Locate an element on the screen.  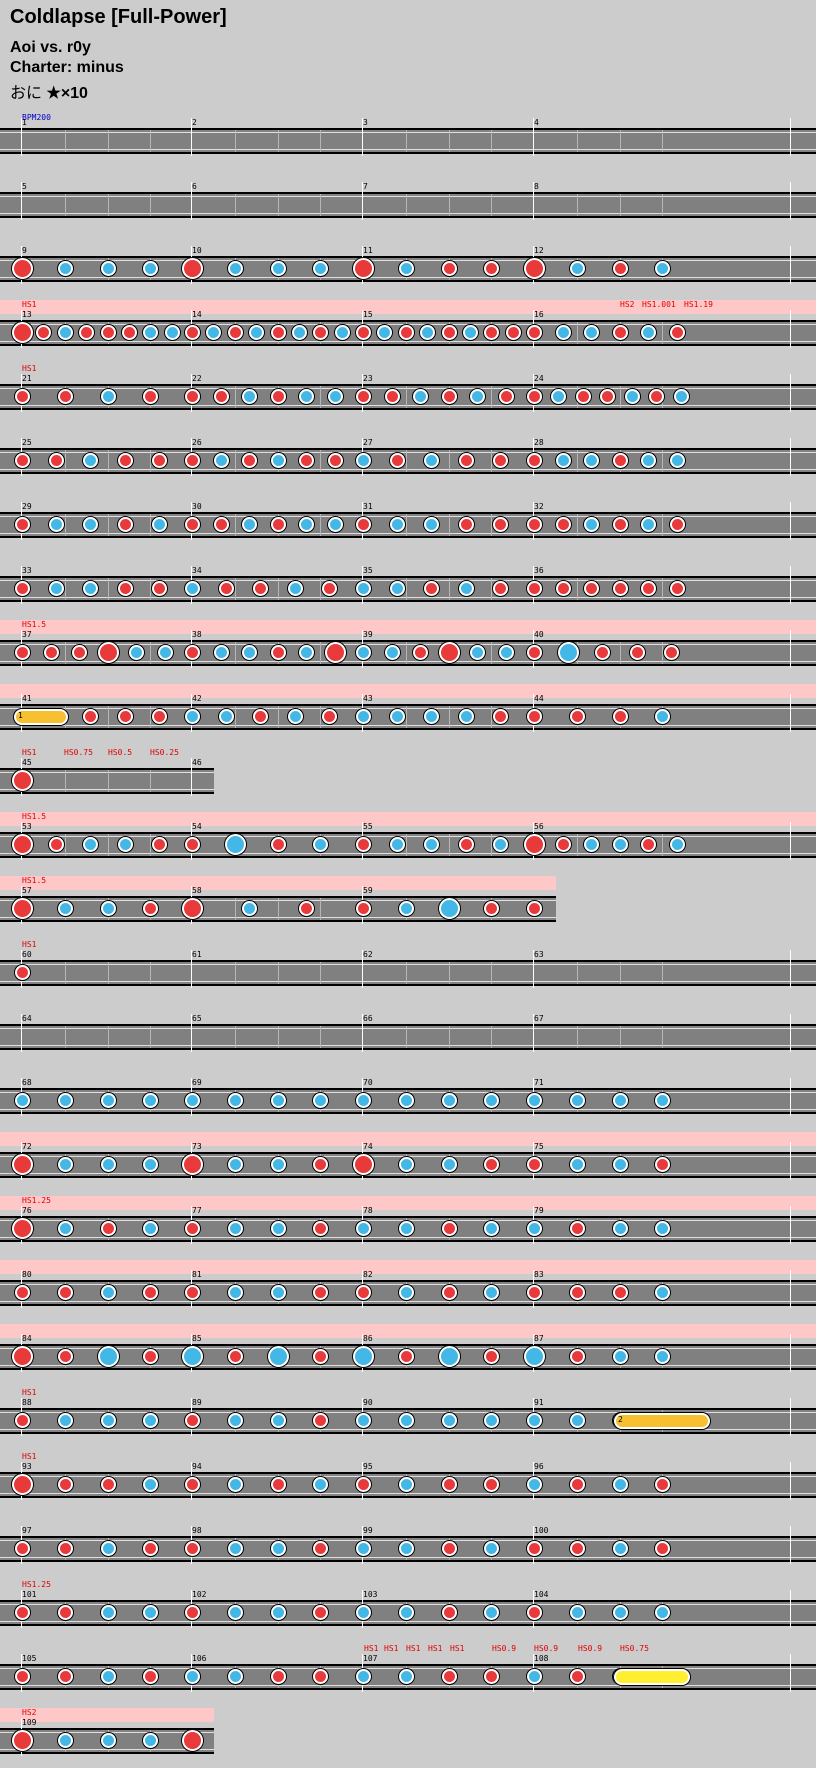
scroll-speed-label: HS0.9 is located at coordinates (590, 1648).